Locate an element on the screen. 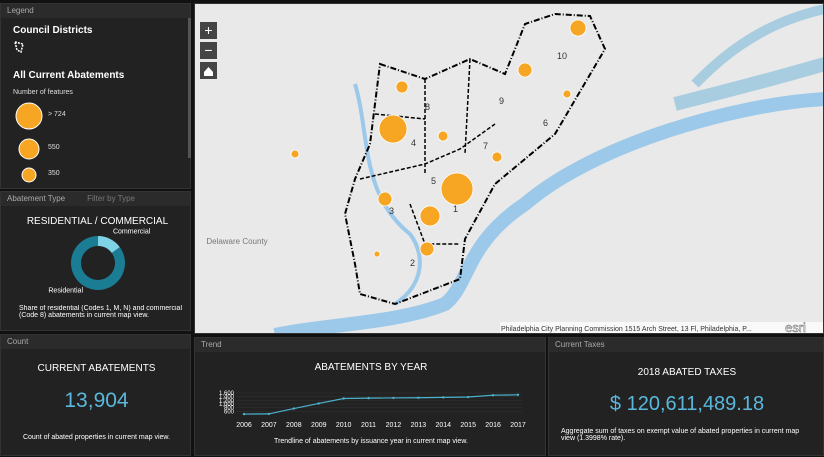 This screenshot has height=457, width=824. attribution-bar is located at coordinates (661, 327).